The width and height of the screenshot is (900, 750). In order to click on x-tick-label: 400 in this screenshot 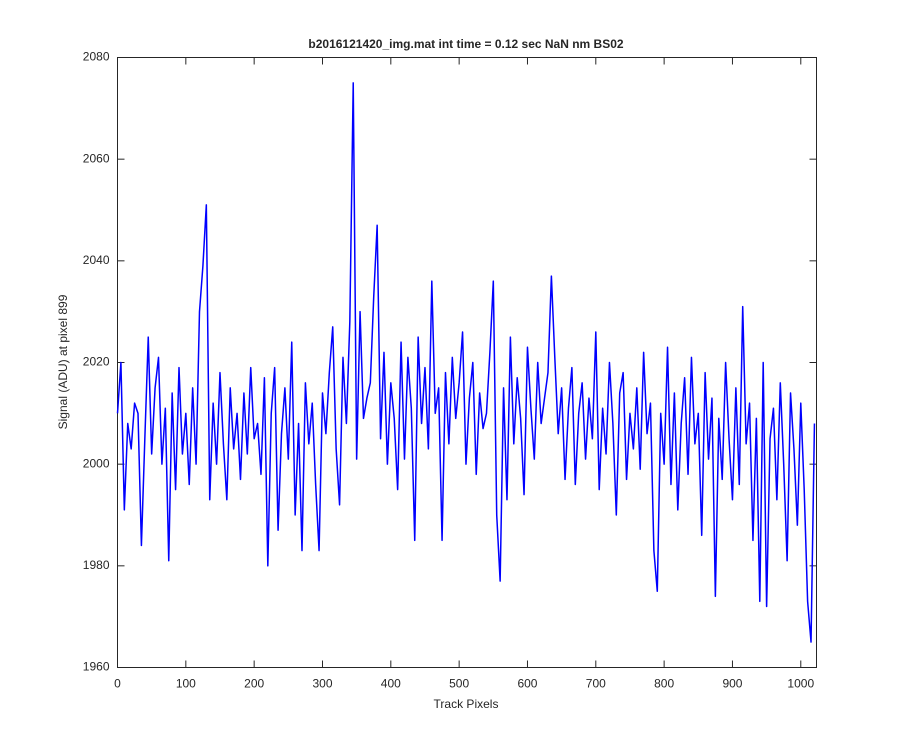, I will do `click(391, 684)`.